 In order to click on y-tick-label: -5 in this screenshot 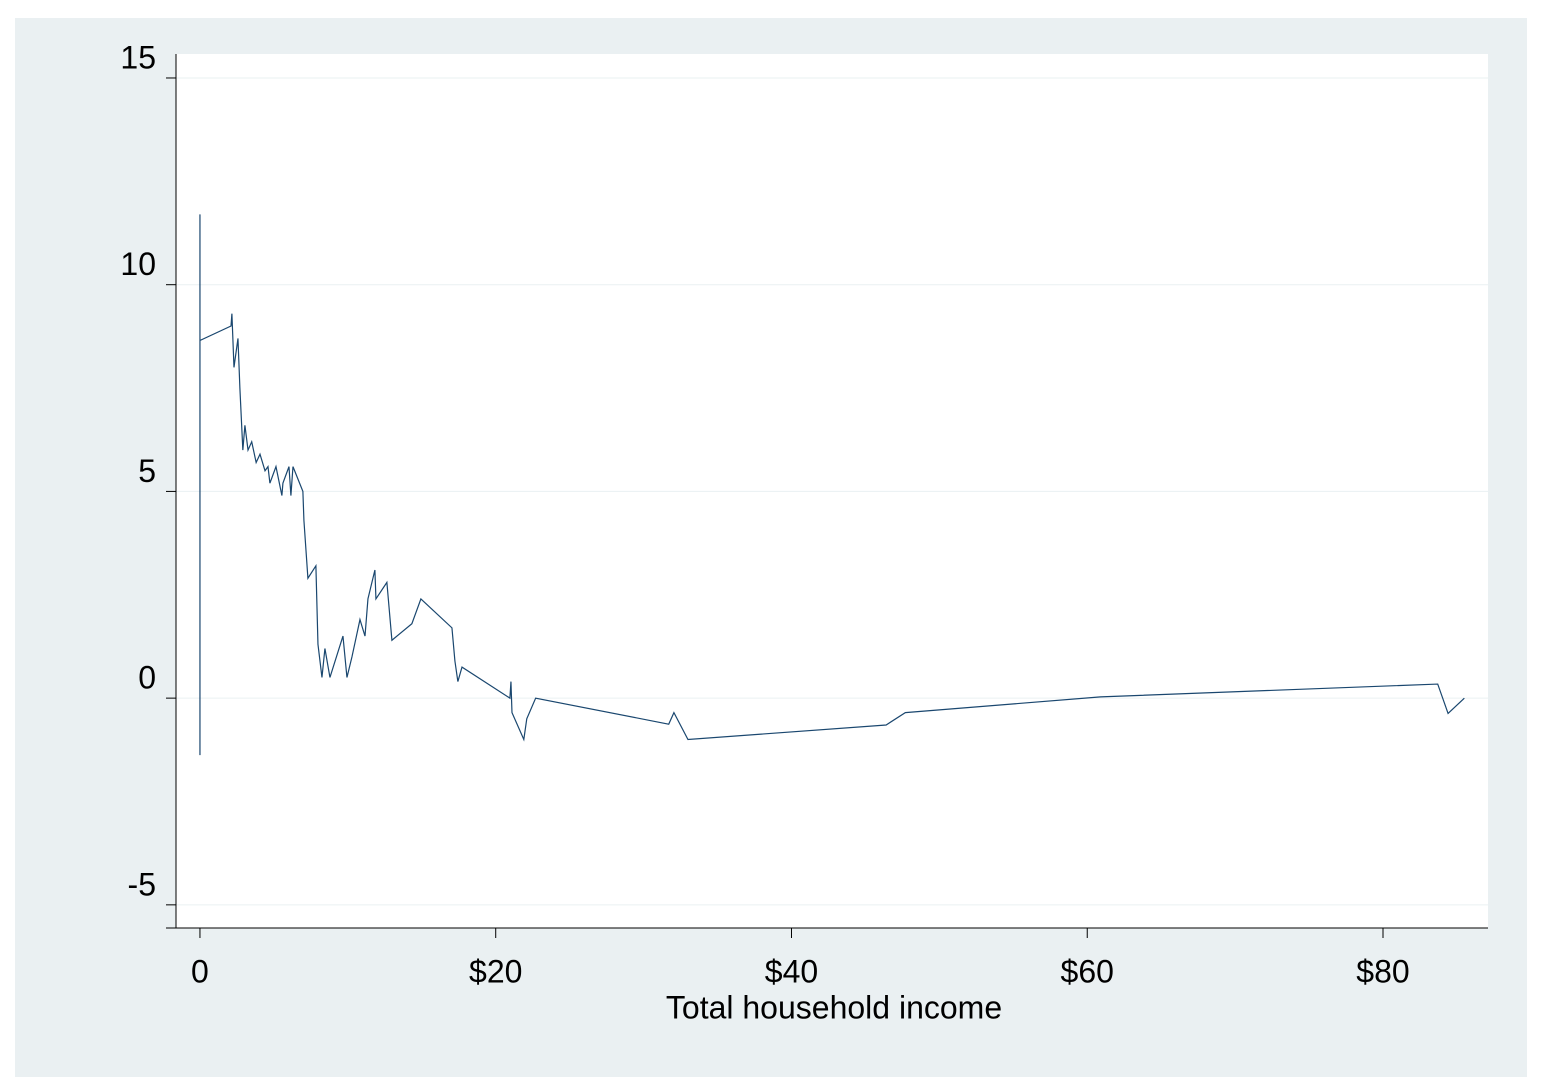, I will do `click(142, 884)`.